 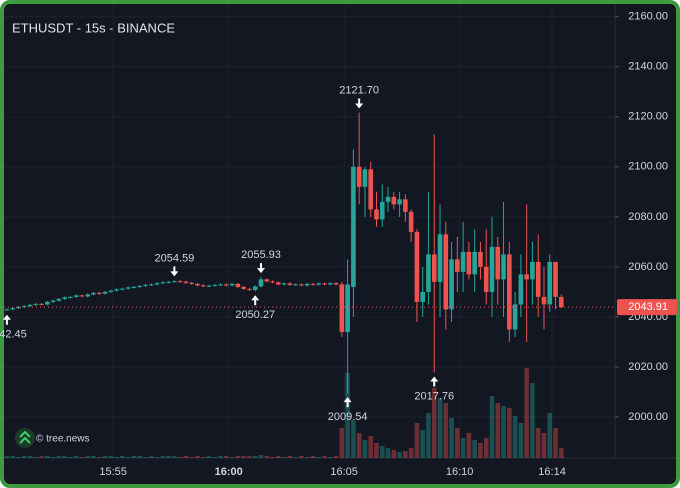 What do you see at coordinates (255, 315) in the screenshot?
I see `annotation-label: 2050.27` at bounding box center [255, 315].